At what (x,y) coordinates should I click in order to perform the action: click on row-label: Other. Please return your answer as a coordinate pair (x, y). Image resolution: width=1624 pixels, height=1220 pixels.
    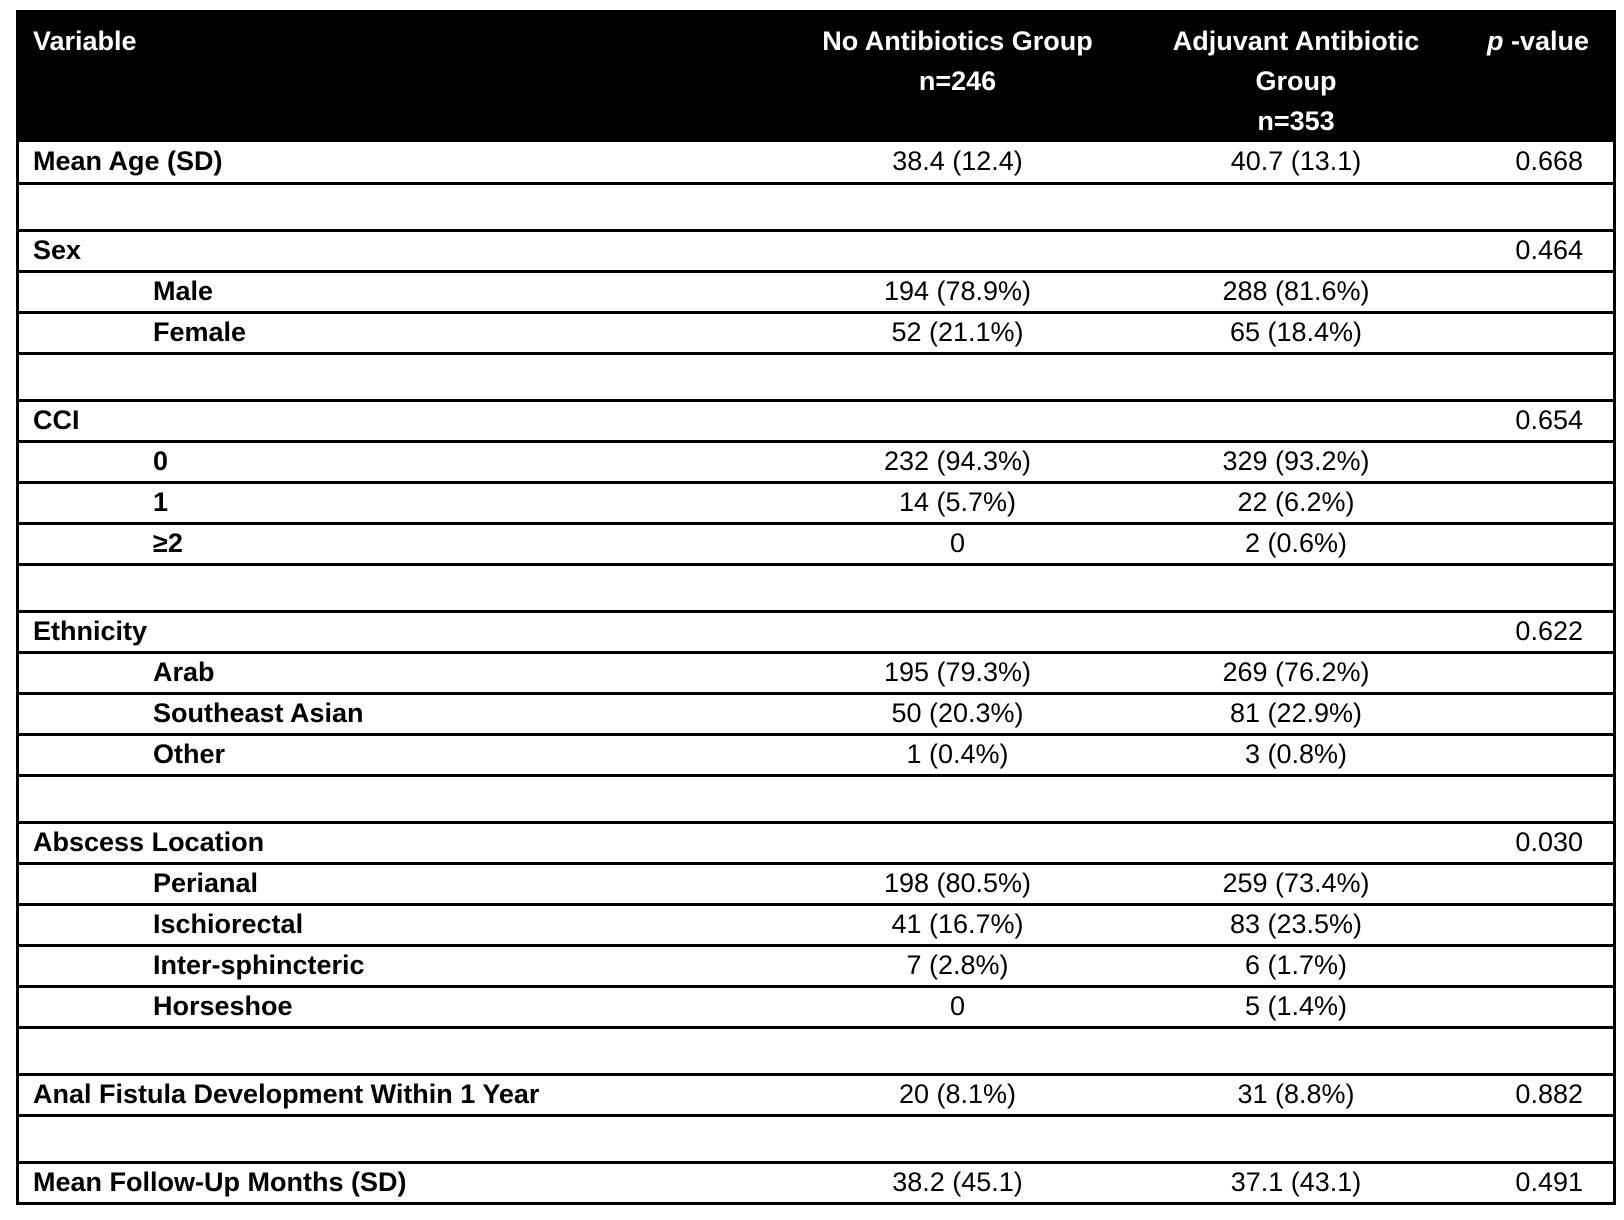
    Looking at the image, I should click on (395, 755).